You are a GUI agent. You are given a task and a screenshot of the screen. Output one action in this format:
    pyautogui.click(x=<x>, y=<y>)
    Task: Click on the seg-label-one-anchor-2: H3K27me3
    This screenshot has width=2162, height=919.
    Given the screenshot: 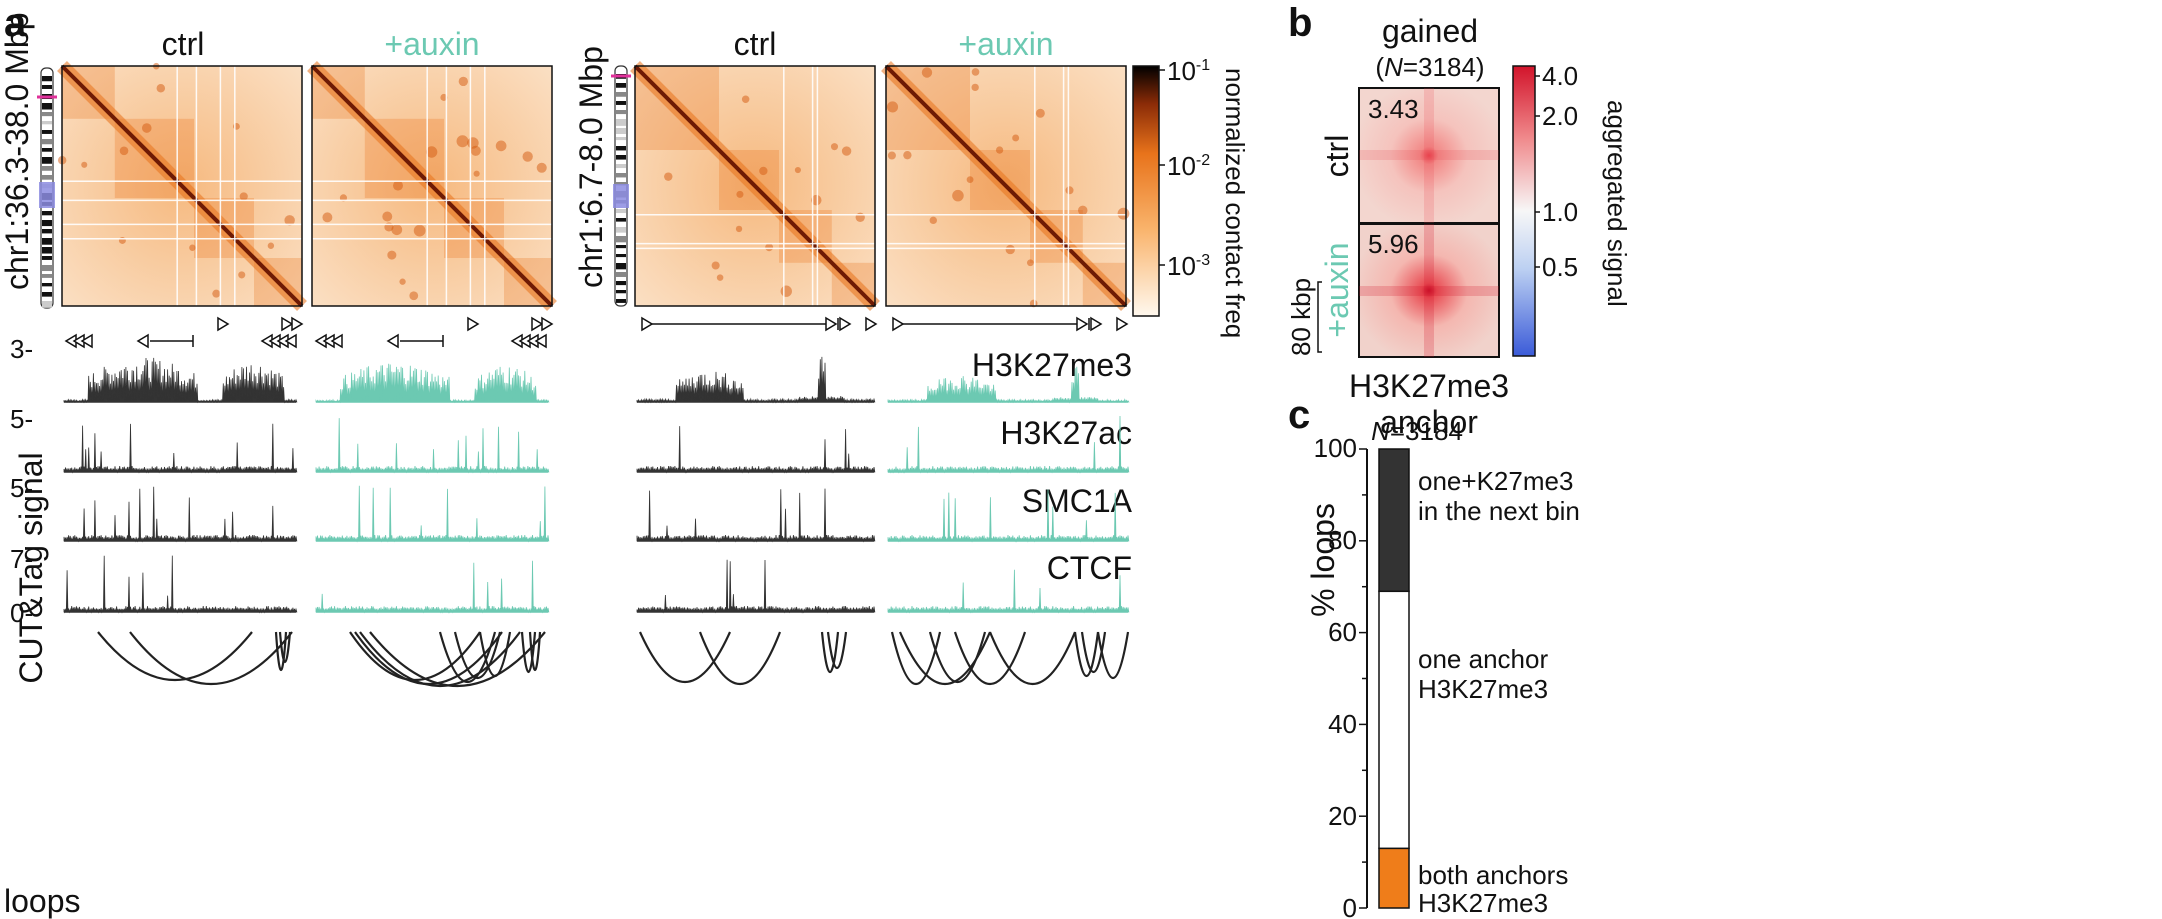 What is the action you would take?
    pyautogui.click(x=1483, y=689)
    